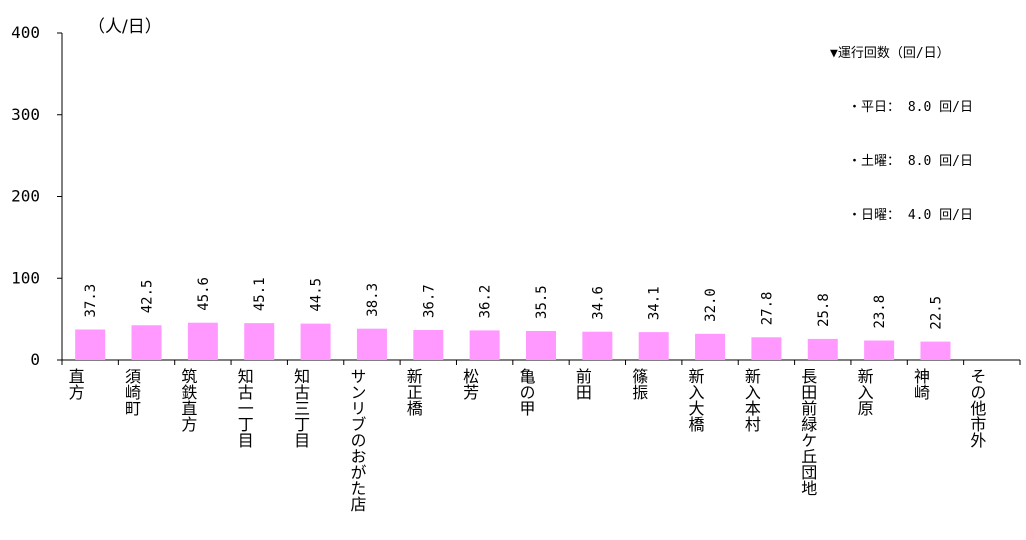 The image size is (1026, 540). What do you see at coordinates (25, 277) in the screenshot?
I see `y-tick-label: 100` at bounding box center [25, 277].